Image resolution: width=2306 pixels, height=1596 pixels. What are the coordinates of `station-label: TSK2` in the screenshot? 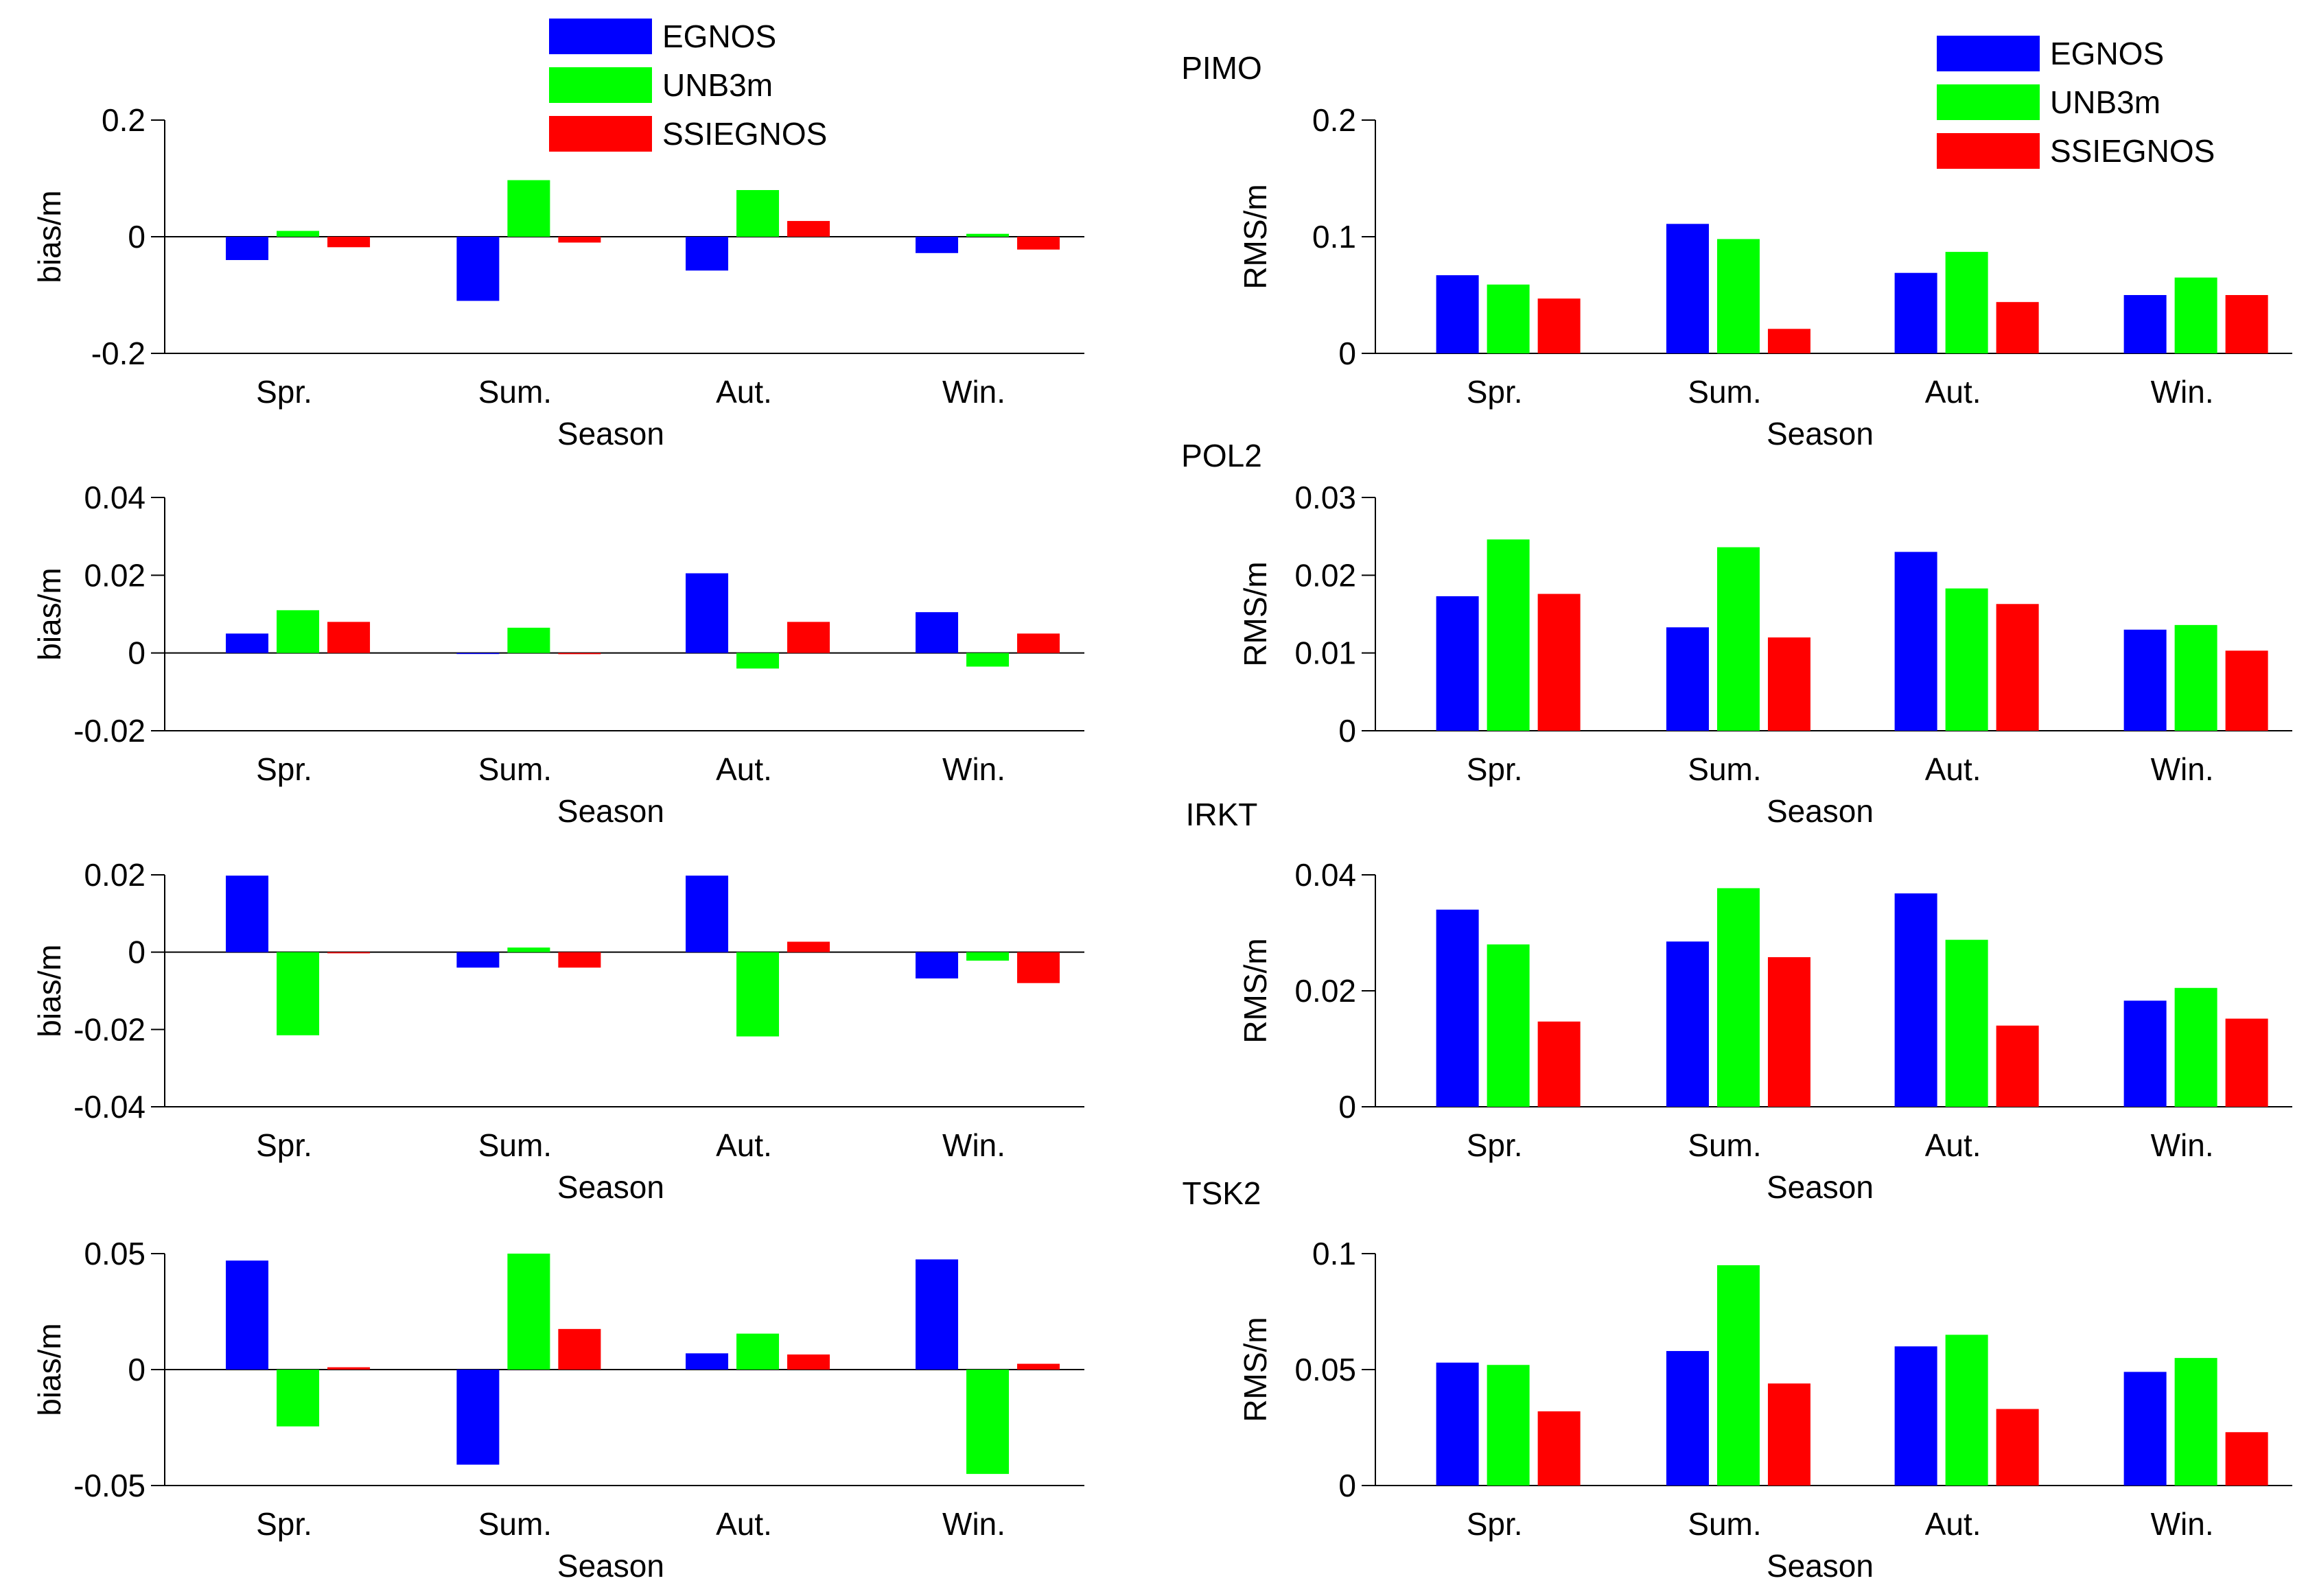 It's located at (1221, 1193).